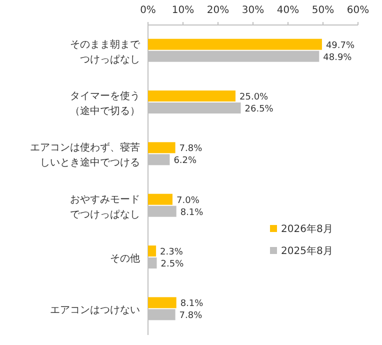 The width and height of the screenshot is (382, 345). I want to click on data-label: 48.9%, so click(337, 57).